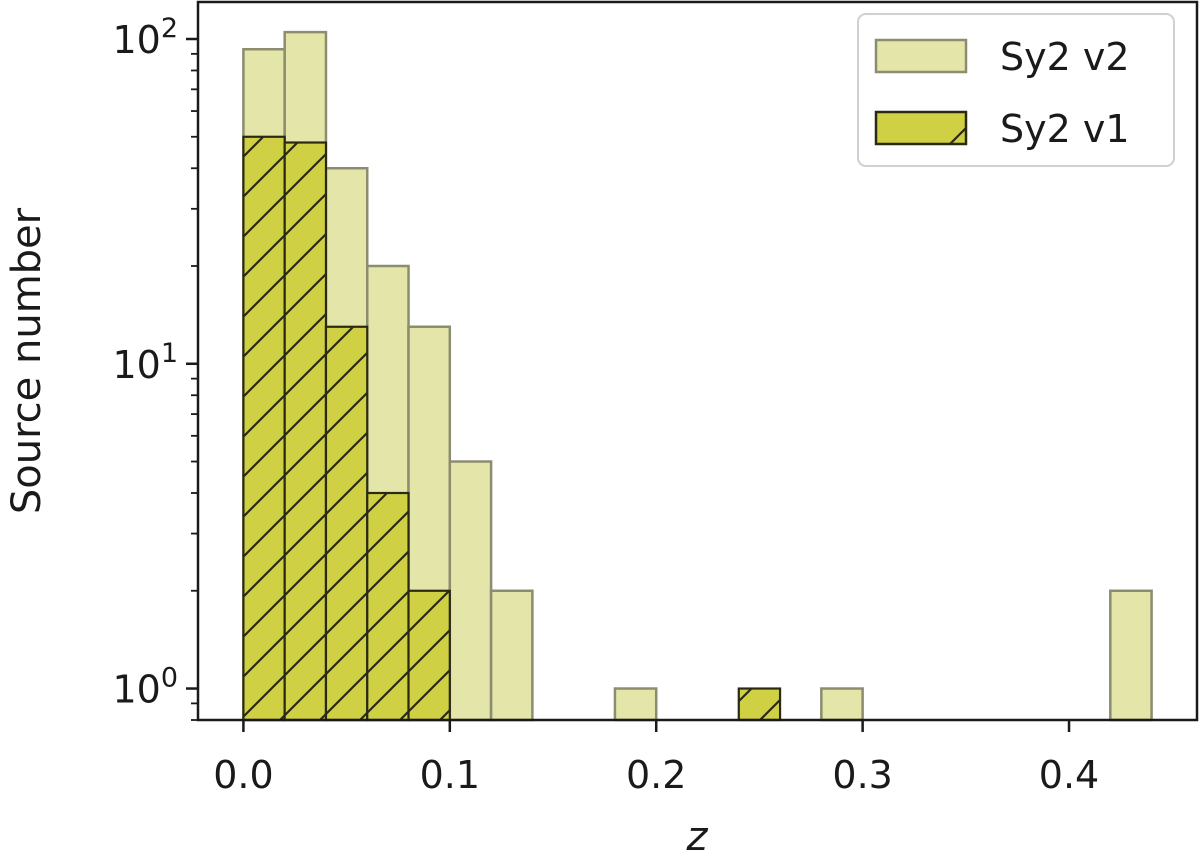 Image resolution: width=1200 pixels, height=861 pixels. I want to click on y-axis: 10⁰ 10¹ 10², so click(155, 367).